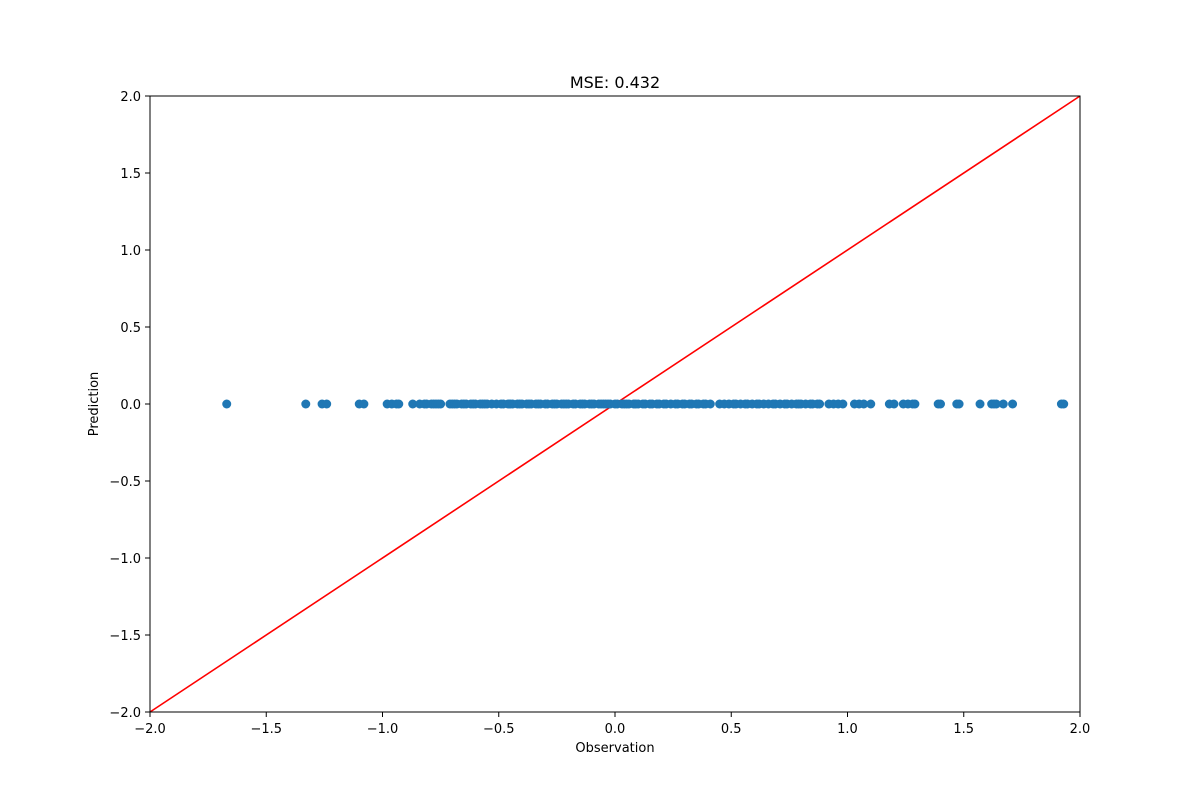  Describe the element at coordinates (130, 174) in the screenshot. I see `y-tick-label: 1.5` at that location.